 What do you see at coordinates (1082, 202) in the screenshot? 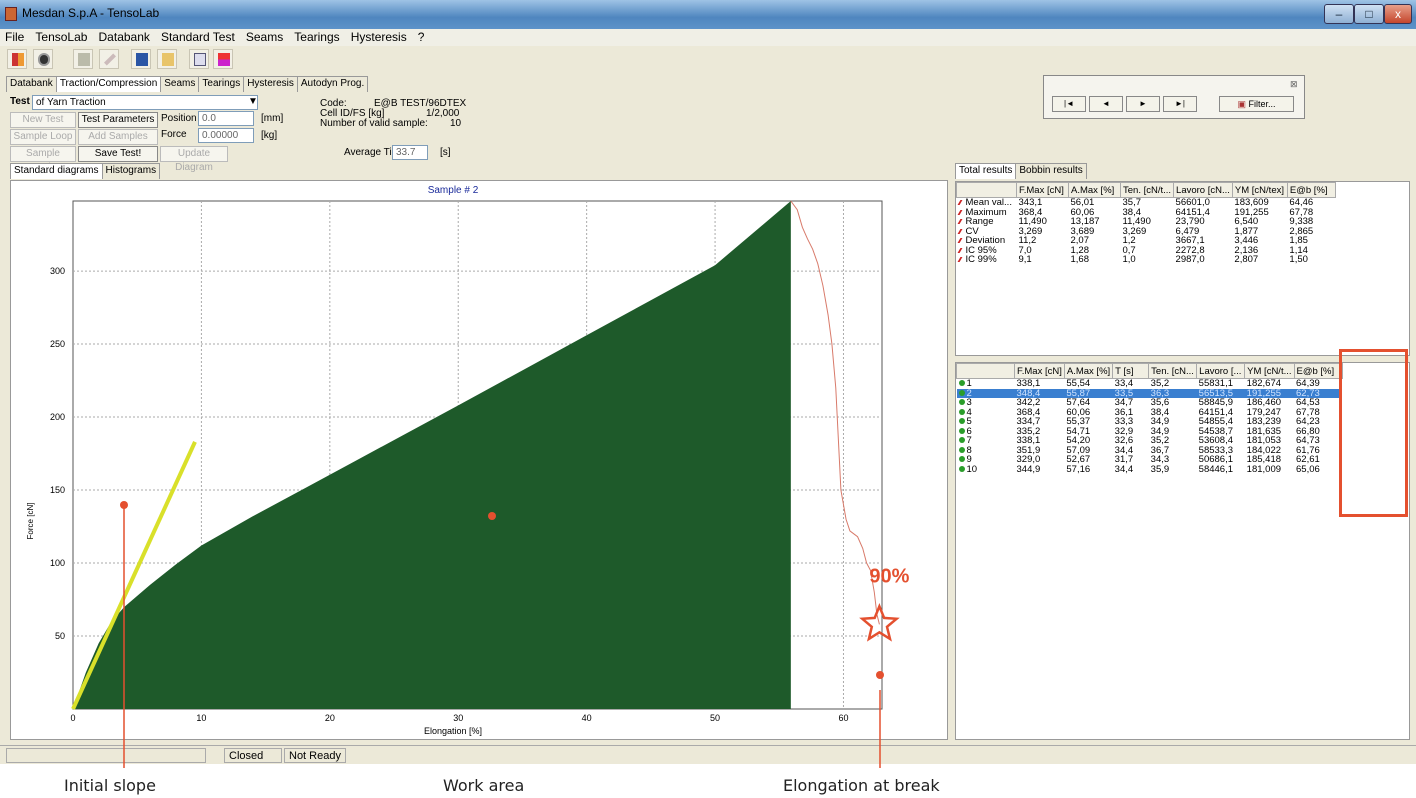
I see `stats-cell: 56,01` at bounding box center [1082, 202].